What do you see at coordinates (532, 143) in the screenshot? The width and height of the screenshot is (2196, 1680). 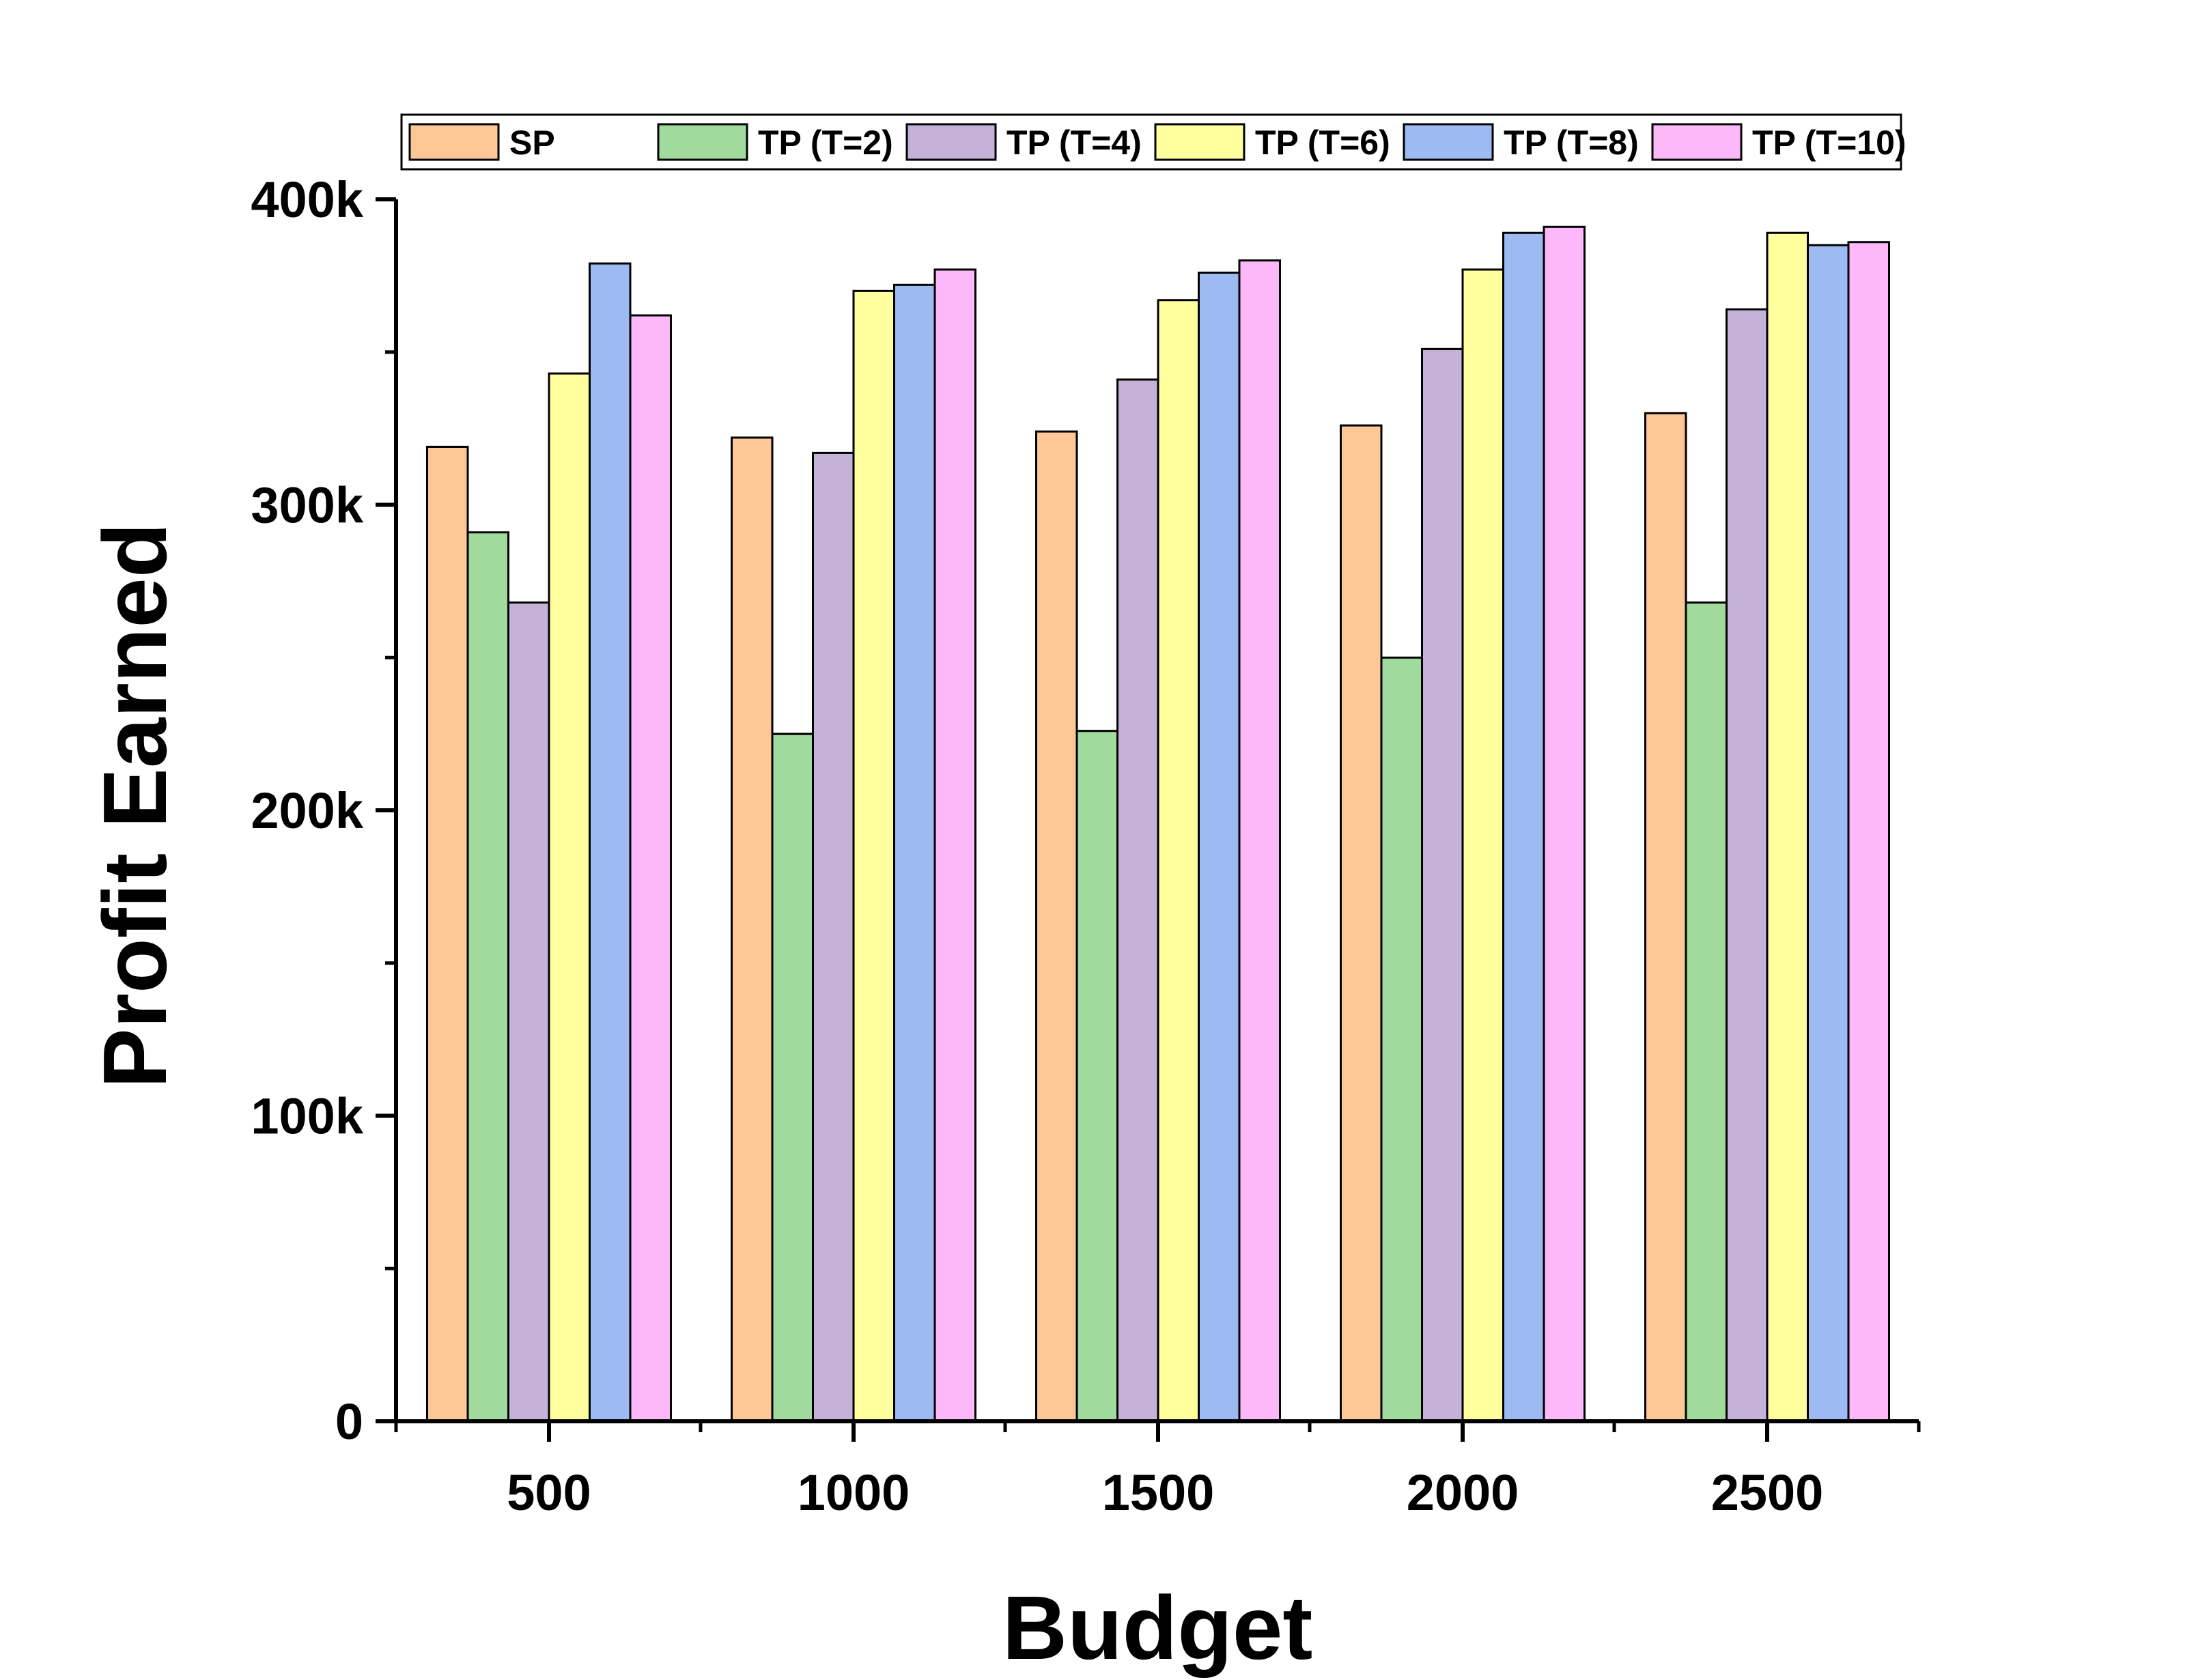 I see `legend-label: SP` at bounding box center [532, 143].